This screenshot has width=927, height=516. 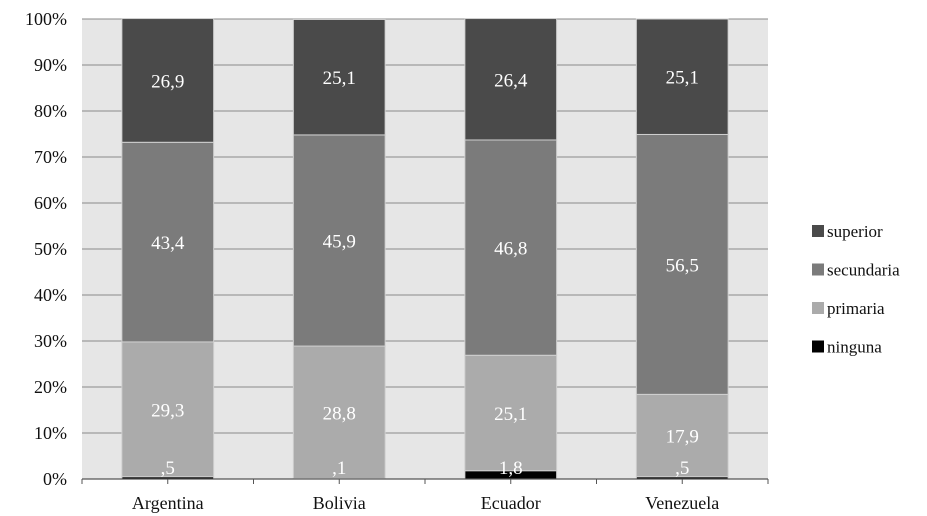 I want to click on data-label: 17,9, so click(x=682, y=437).